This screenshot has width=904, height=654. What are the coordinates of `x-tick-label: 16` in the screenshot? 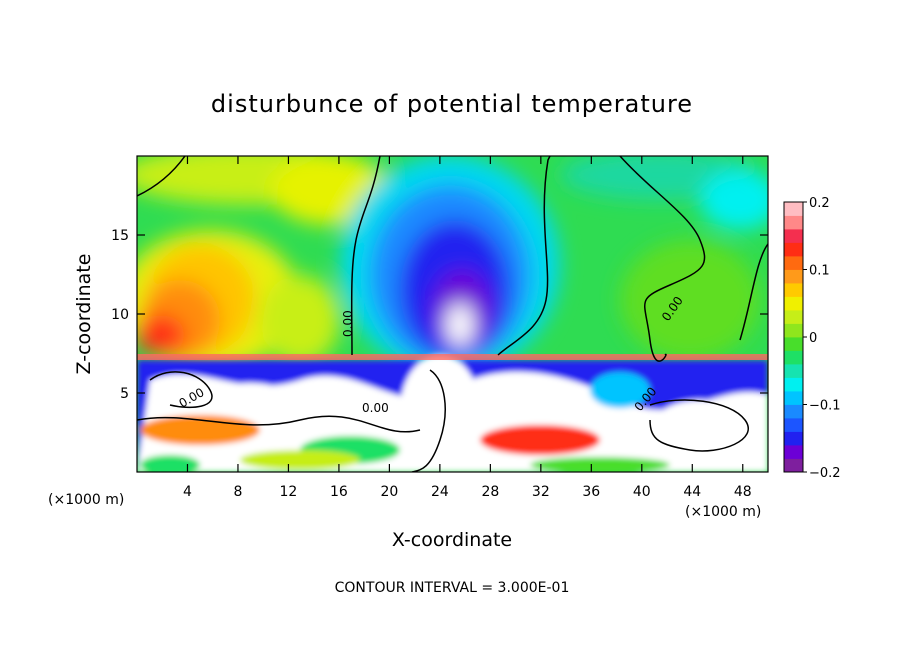 It's located at (339, 492).